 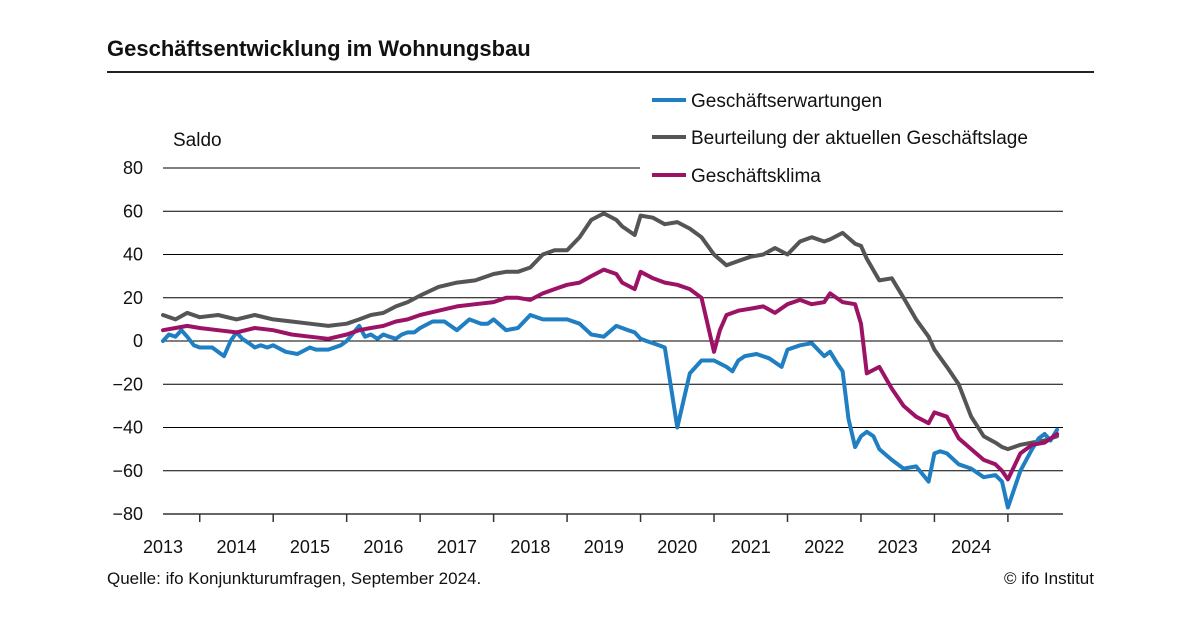 I want to click on x-tick-label: 2024, so click(x=971, y=547).